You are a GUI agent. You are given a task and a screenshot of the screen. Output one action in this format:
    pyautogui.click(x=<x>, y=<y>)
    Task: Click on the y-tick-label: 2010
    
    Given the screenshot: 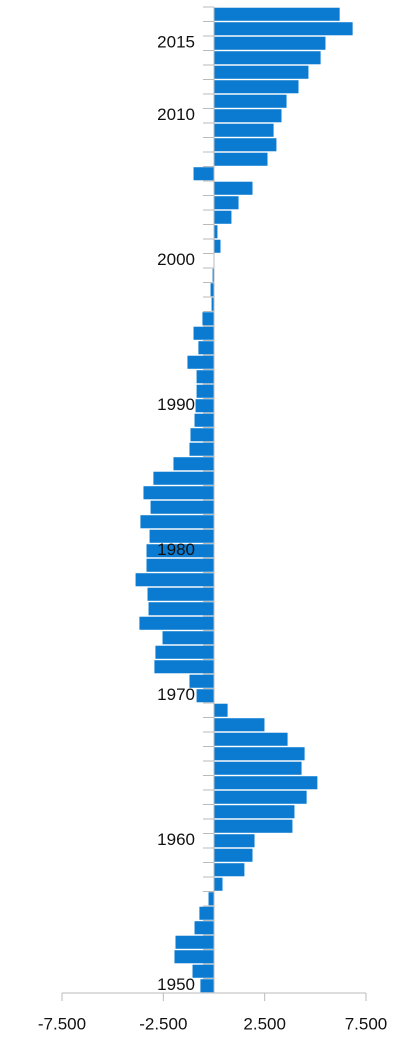 What is the action you would take?
    pyautogui.click(x=176, y=114)
    